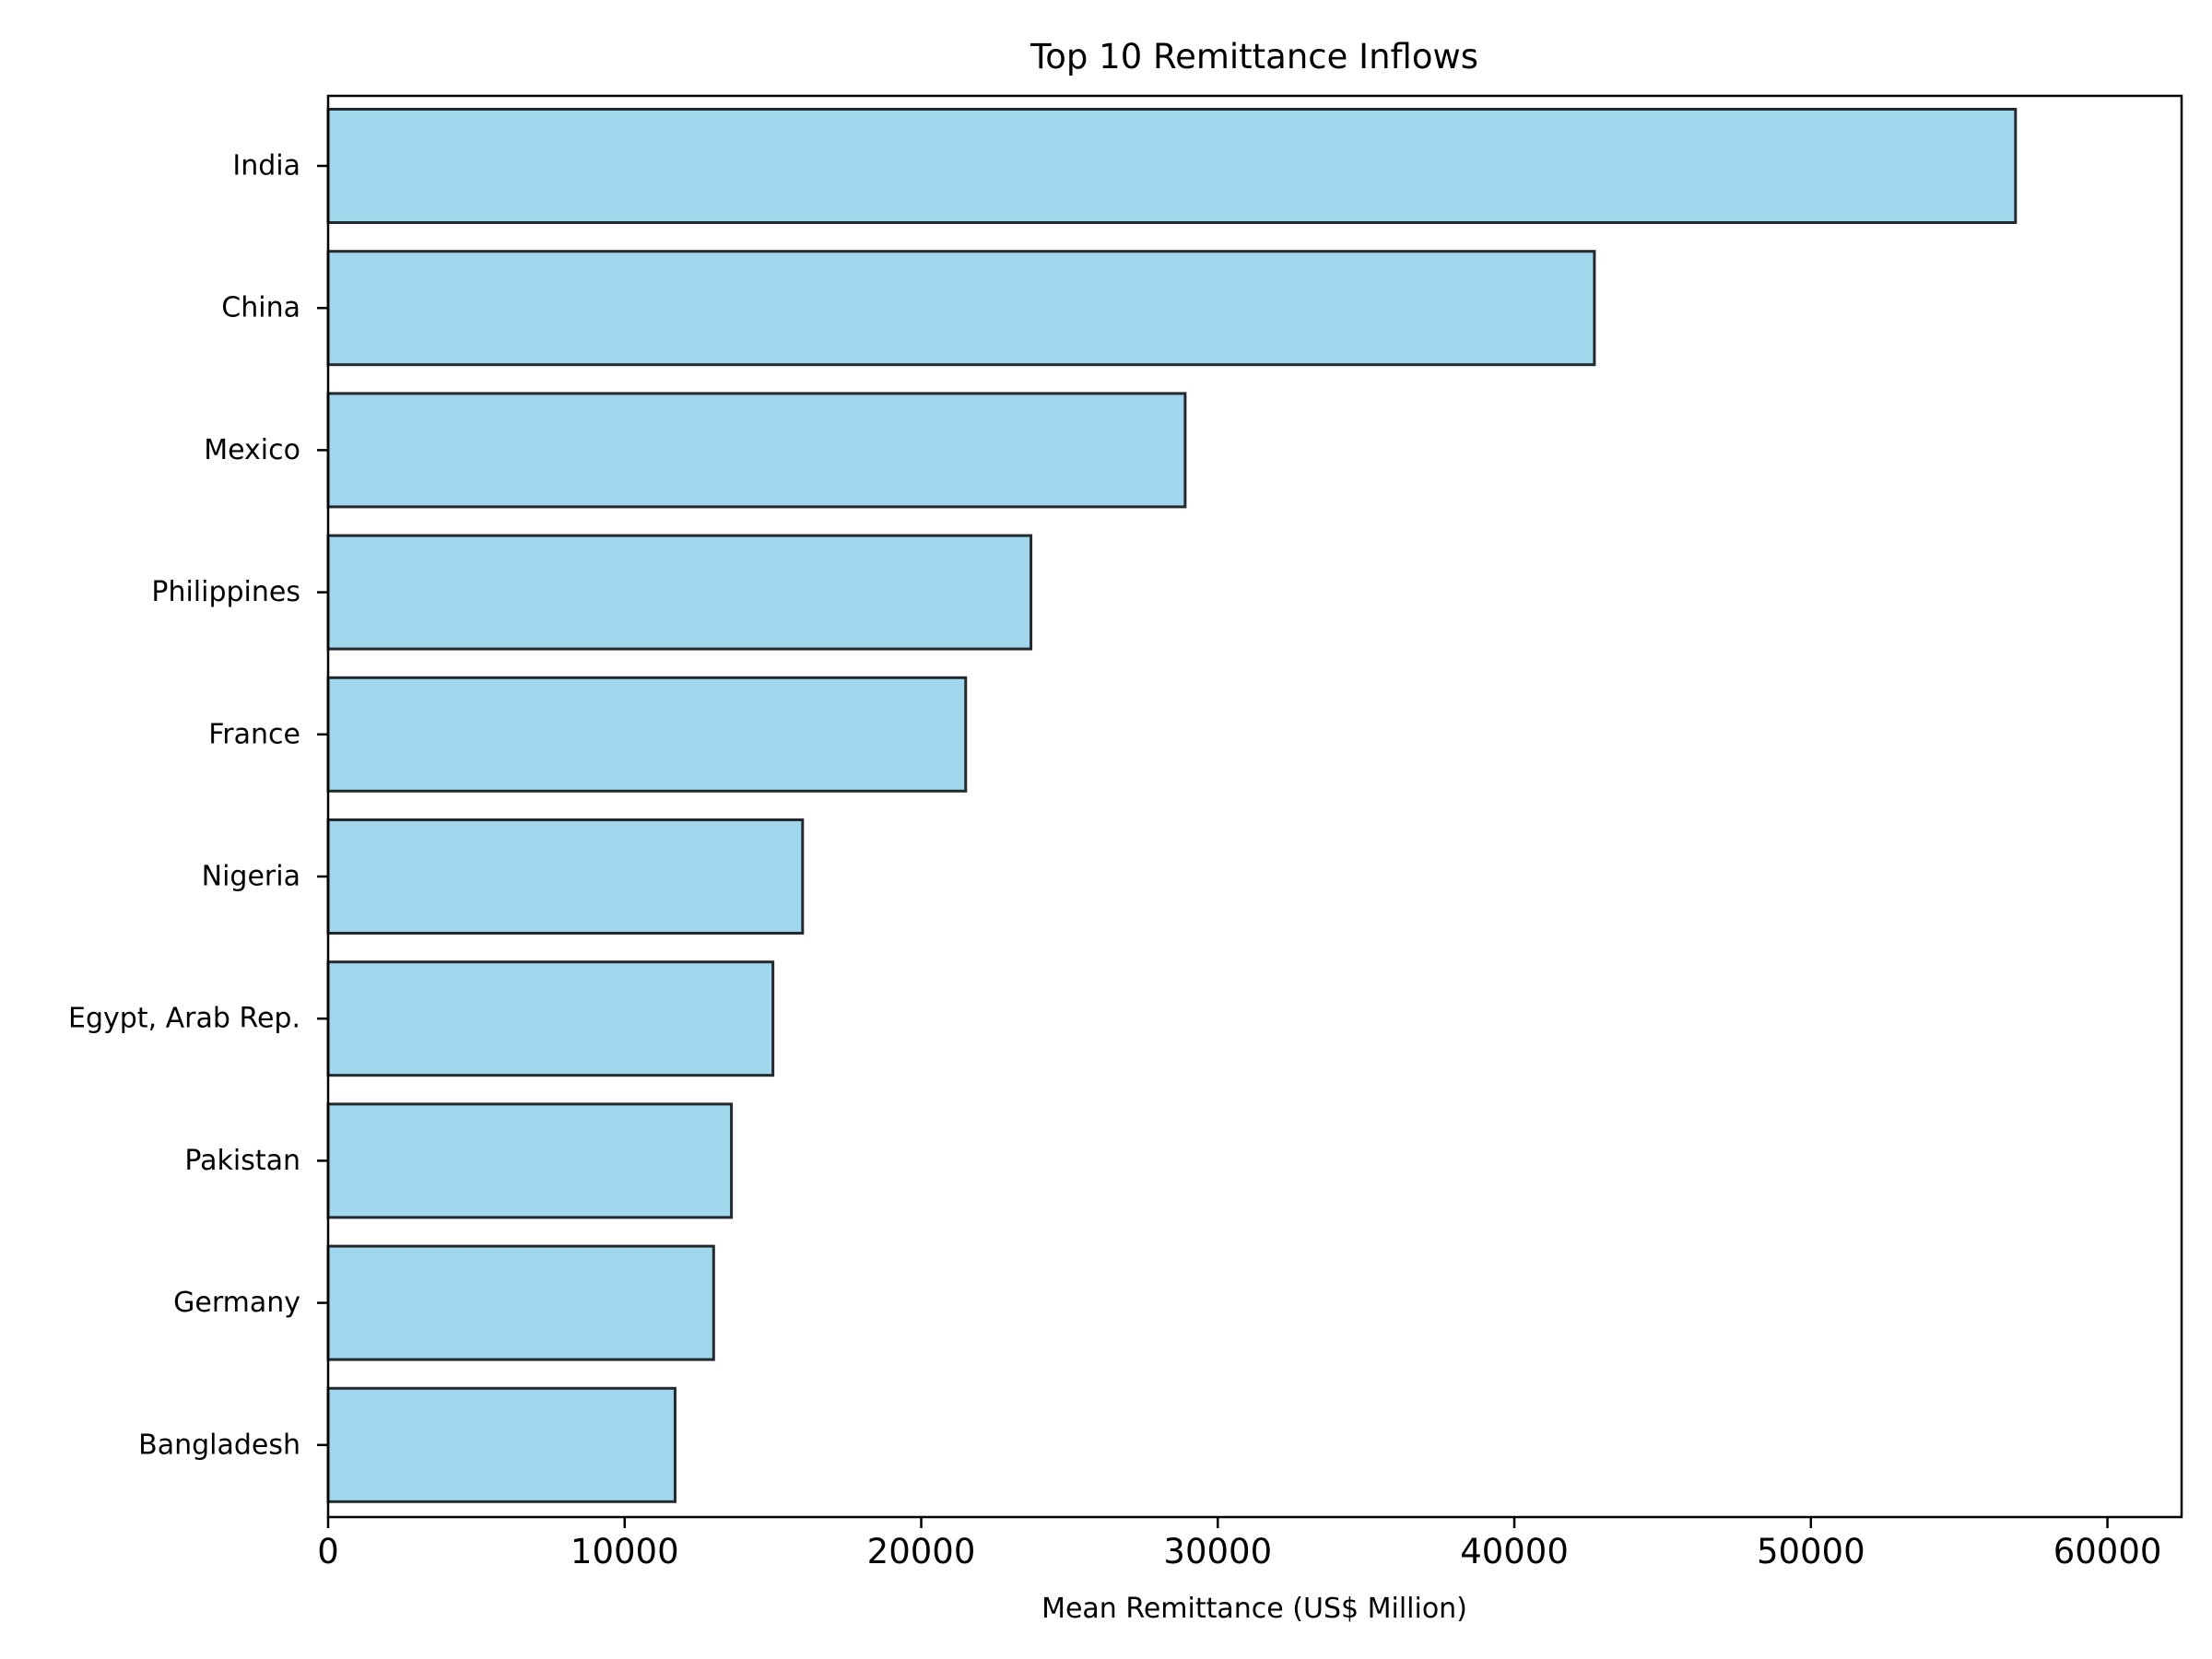  I want to click on bar-france, so click(647, 734).